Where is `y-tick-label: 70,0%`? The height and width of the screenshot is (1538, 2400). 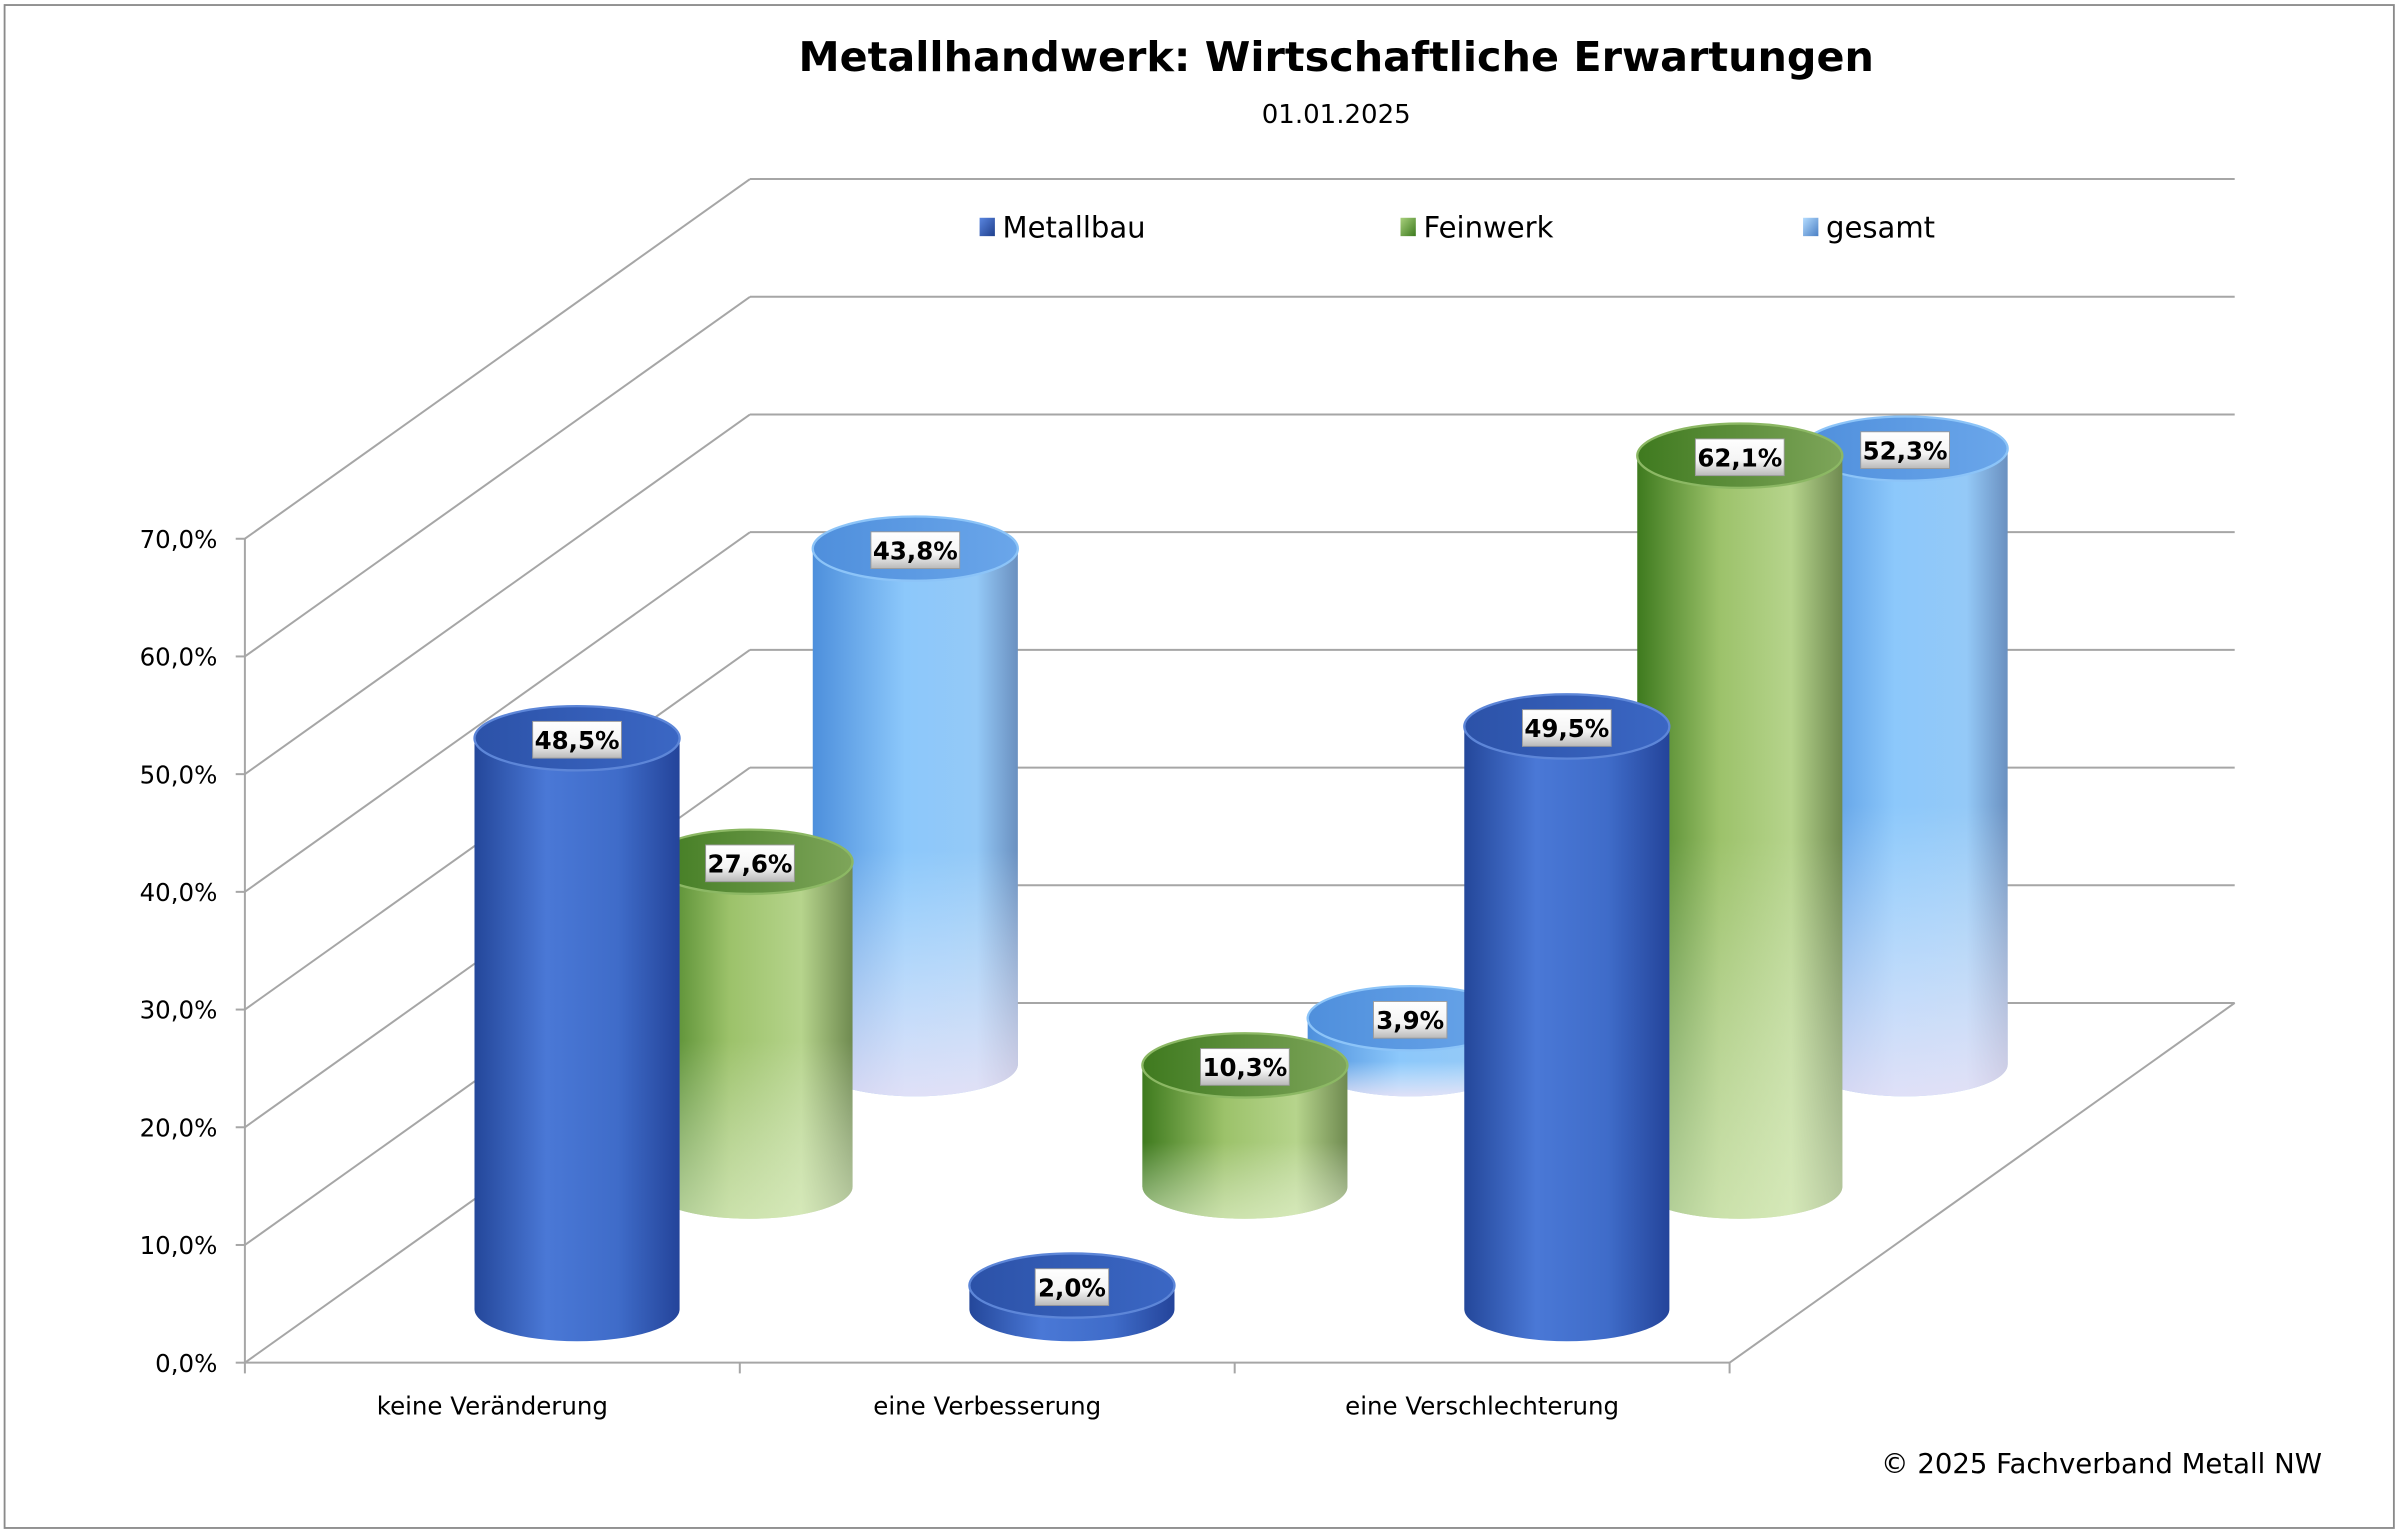
y-tick-label: 70,0% is located at coordinates (179, 539).